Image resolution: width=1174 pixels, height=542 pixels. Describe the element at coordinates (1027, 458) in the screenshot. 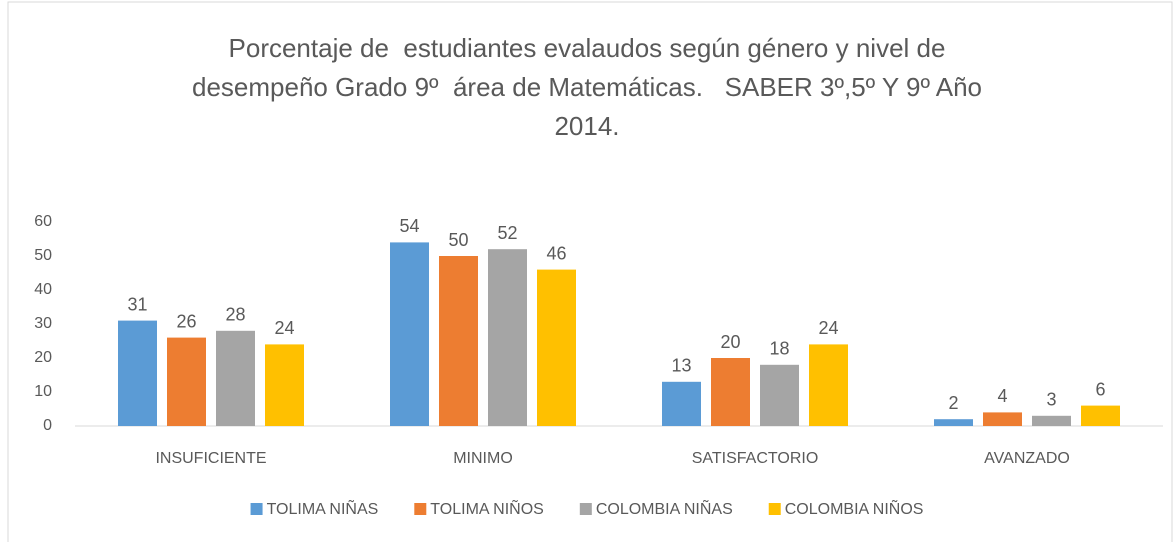

I see `x-tick-label: AVANZADO` at that location.